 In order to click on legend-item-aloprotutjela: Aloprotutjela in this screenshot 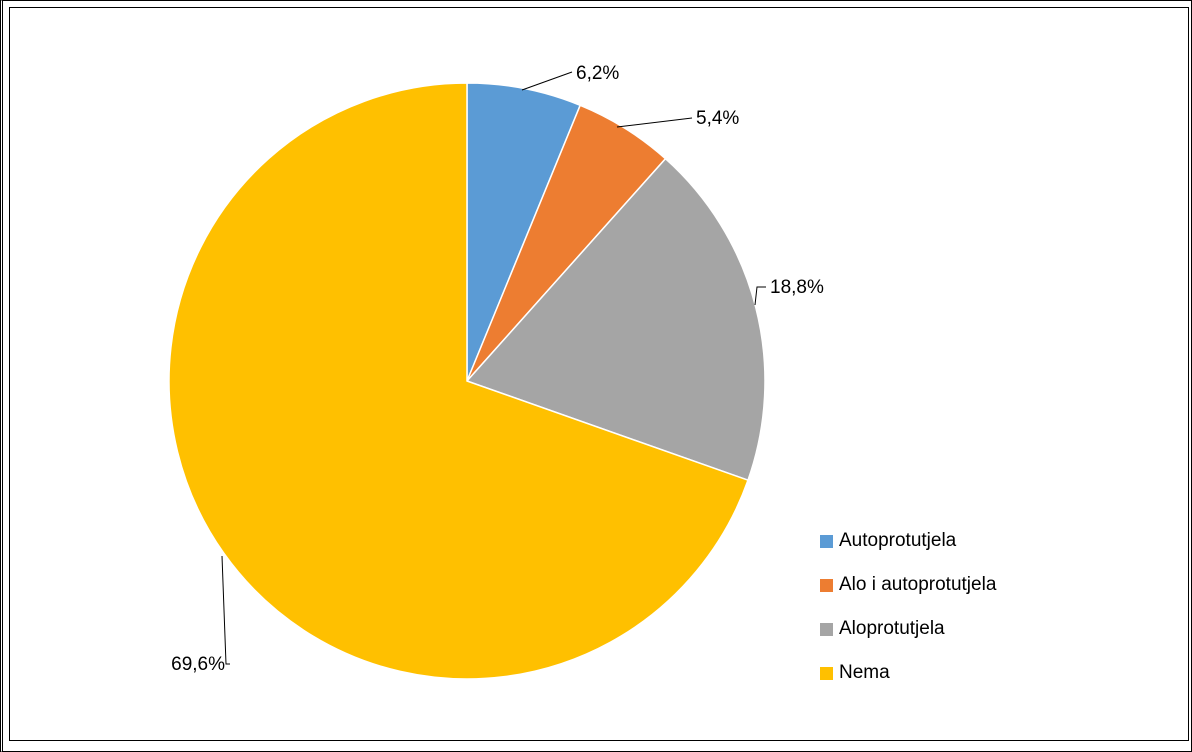, I will do `click(908, 629)`.